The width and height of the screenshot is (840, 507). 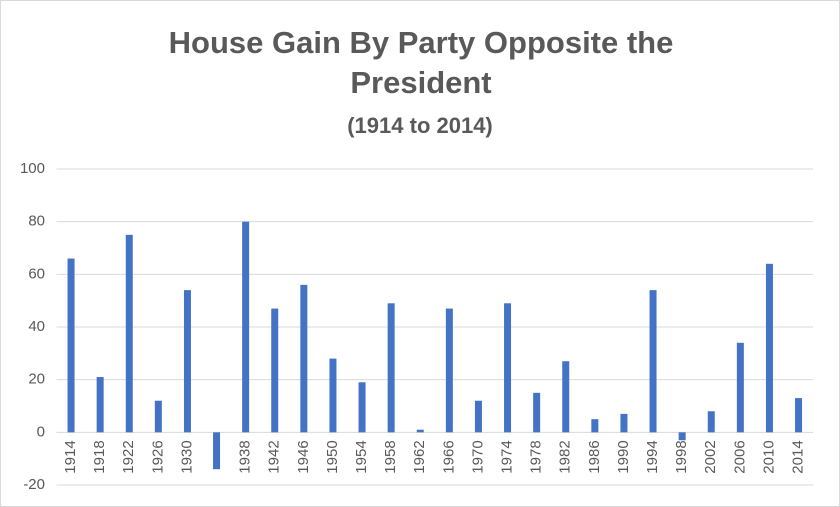 What do you see at coordinates (477, 456) in the screenshot?
I see `x-tick-label: 1970` at bounding box center [477, 456].